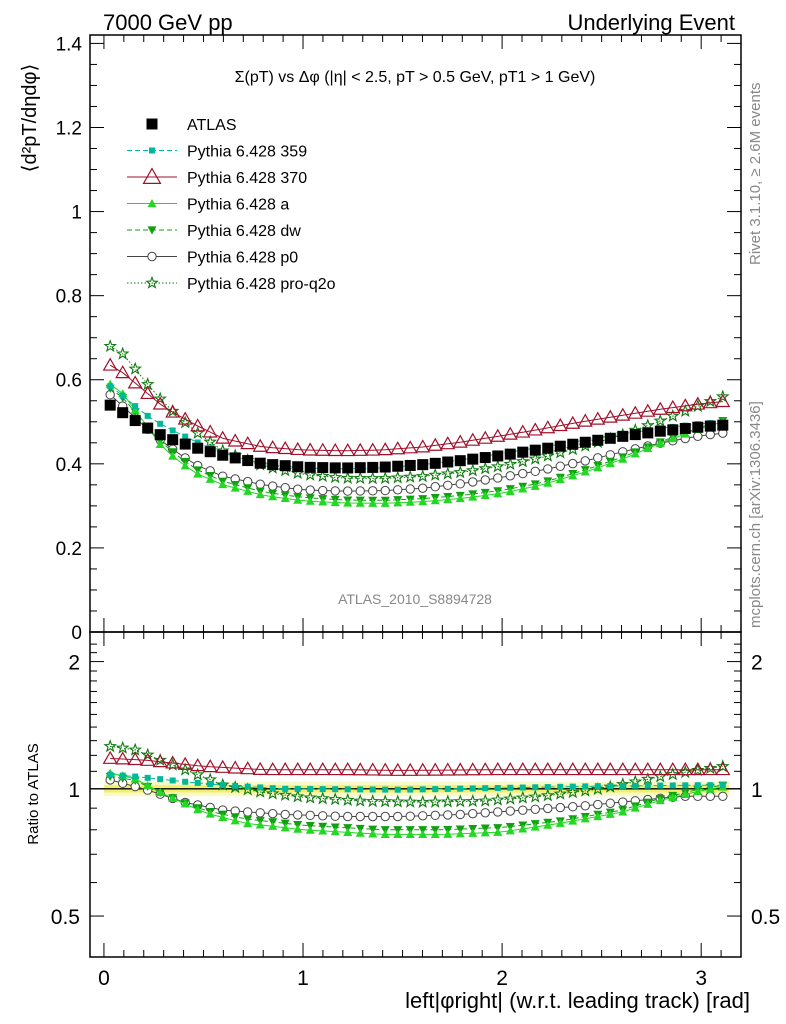  I want to click on legend-entry-pdw: Pythia 6.428 dw, so click(214, 231).